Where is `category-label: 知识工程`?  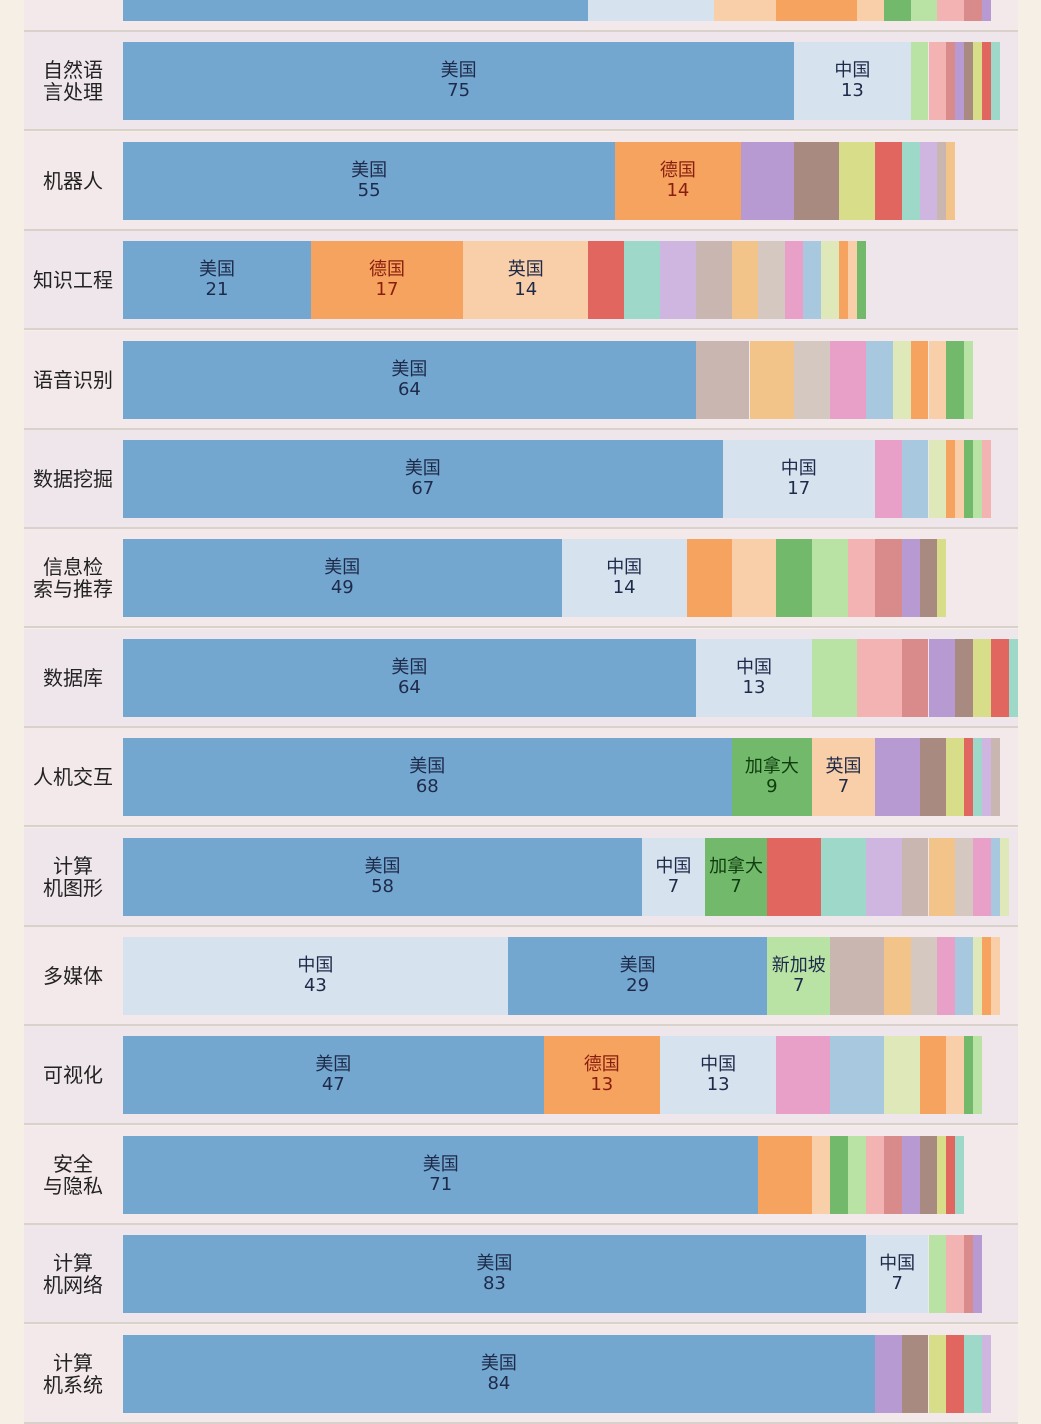 category-label: 知识工程 is located at coordinates (73, 280).